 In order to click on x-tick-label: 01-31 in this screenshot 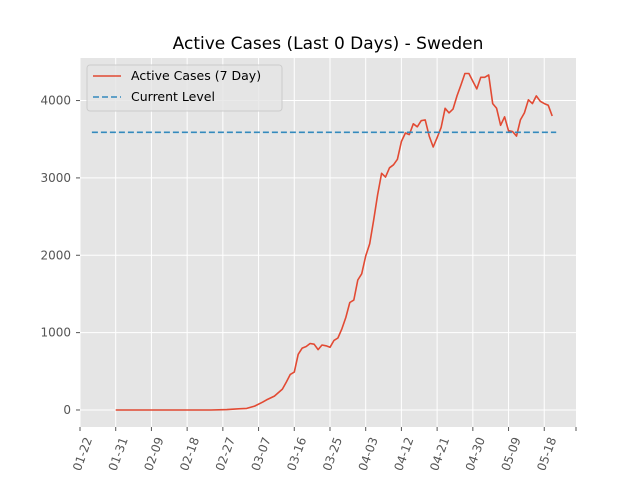, I will do `click(118, 454)`.